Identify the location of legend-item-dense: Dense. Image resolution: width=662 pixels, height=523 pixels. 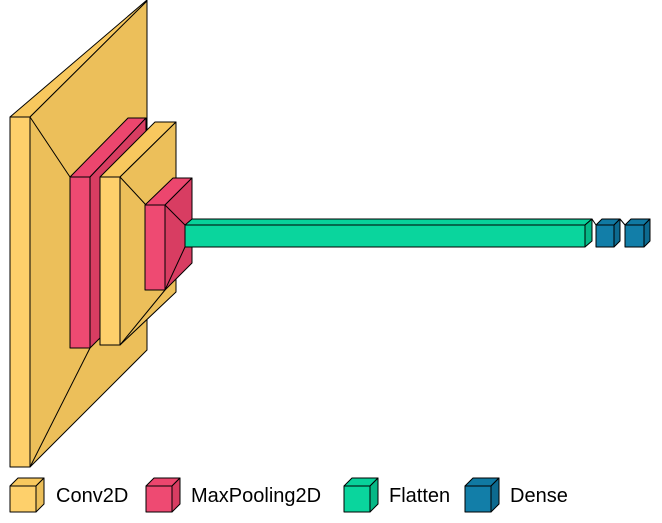
(516, 495).